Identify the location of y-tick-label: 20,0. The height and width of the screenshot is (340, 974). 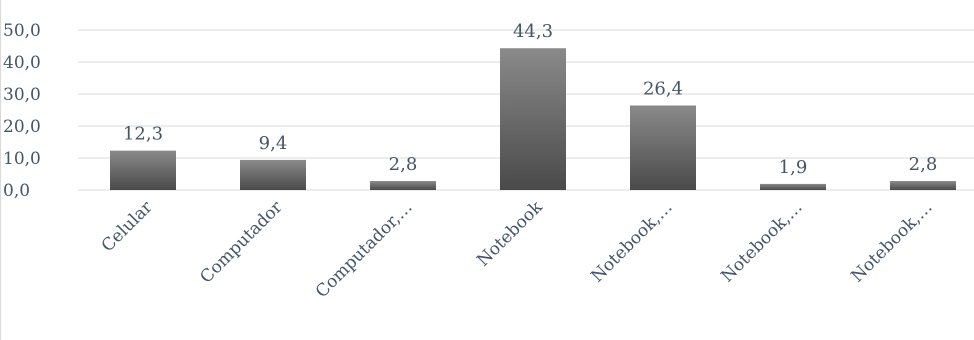
(22, 127).